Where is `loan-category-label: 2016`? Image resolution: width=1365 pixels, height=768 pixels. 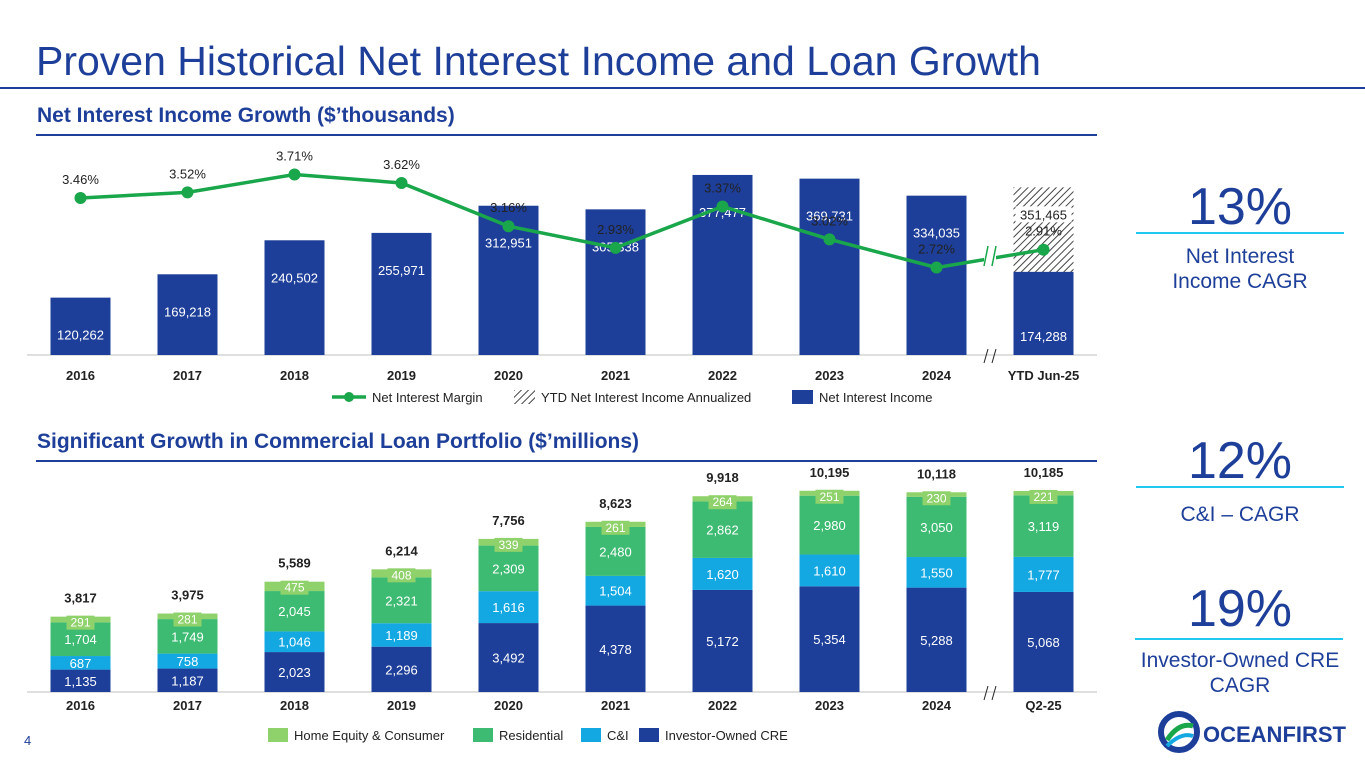 loan-category-label: 2016 is located at coordinates (80, 705).